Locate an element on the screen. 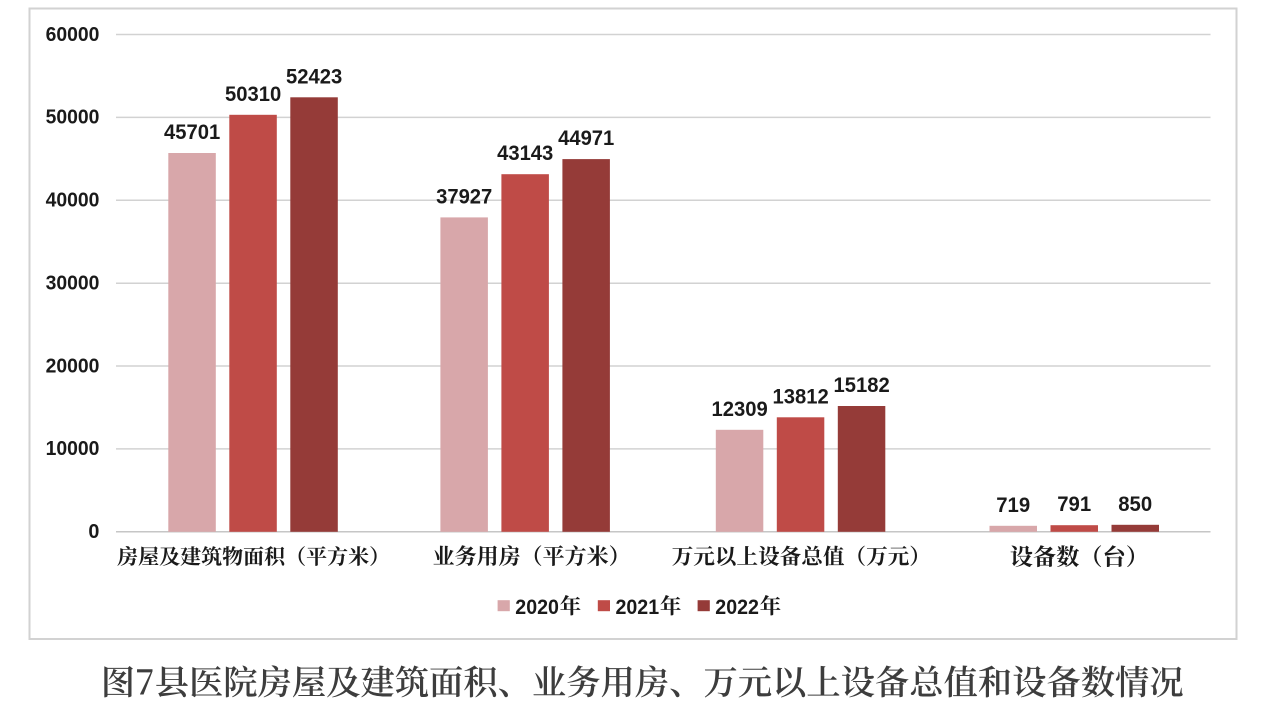 The width and height of the screenshot is (1280, 714). svg-text: 37927 is located at coordinates (464, 196).